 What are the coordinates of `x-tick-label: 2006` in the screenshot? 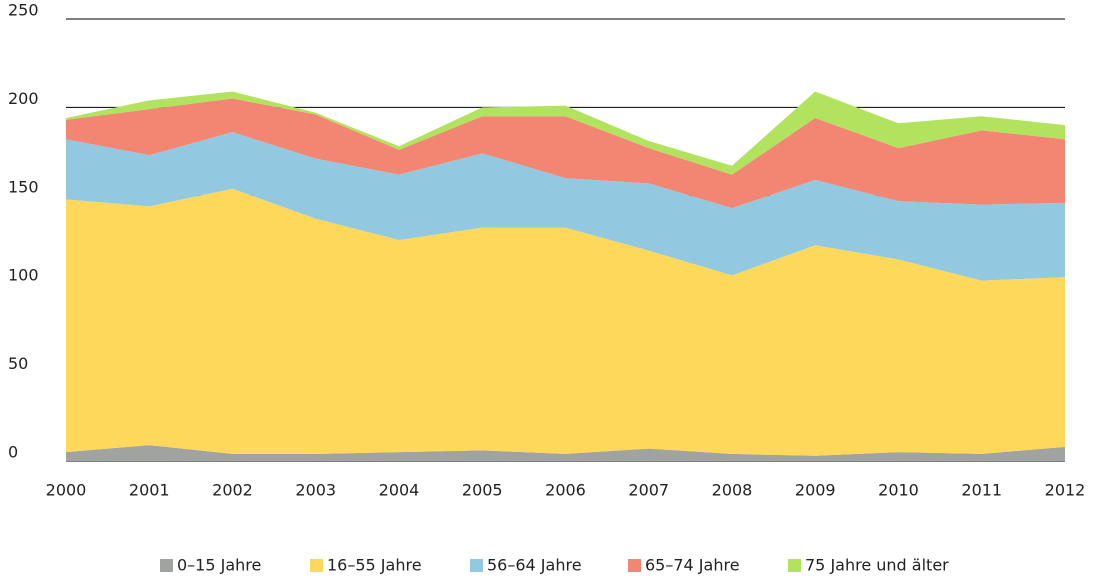 It's located at (565, 490).